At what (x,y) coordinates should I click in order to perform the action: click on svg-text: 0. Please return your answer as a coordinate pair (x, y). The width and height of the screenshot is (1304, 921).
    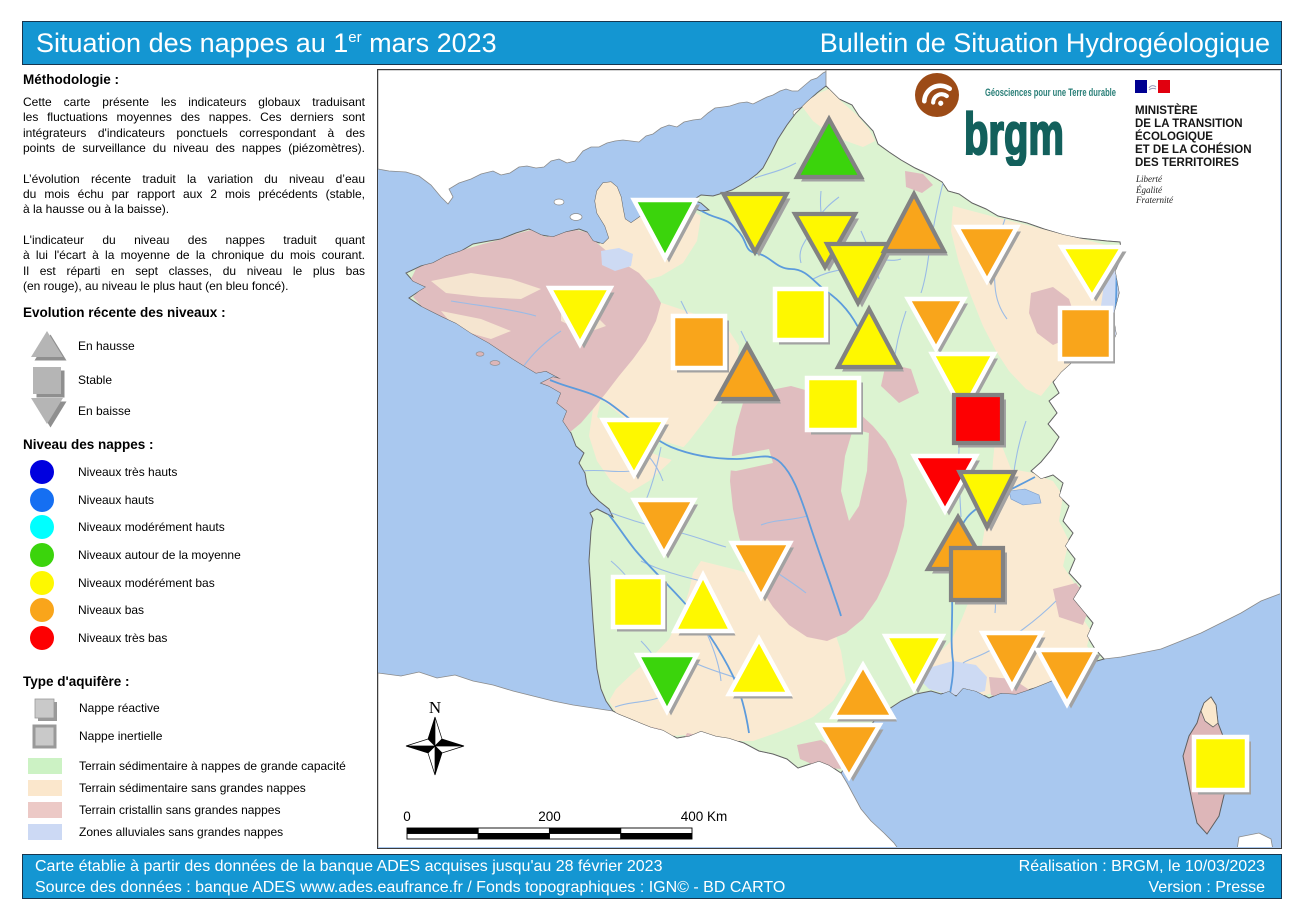
    Looking at the image, I should click on (407, 816).